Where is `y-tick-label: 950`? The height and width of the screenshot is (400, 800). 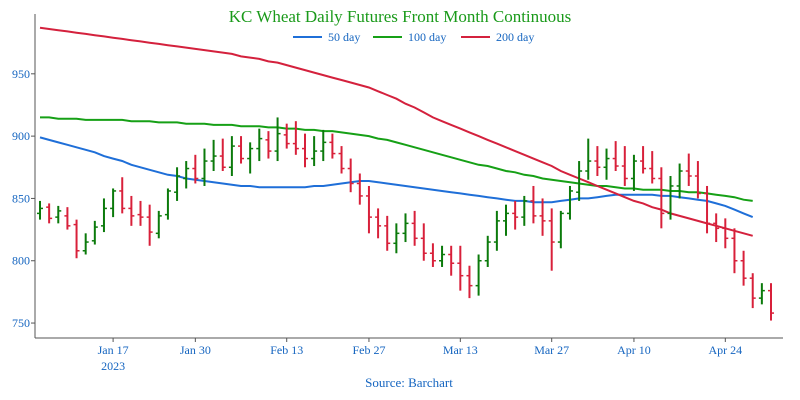 y-tick-label: 950 is located at coordinates (21, 74).